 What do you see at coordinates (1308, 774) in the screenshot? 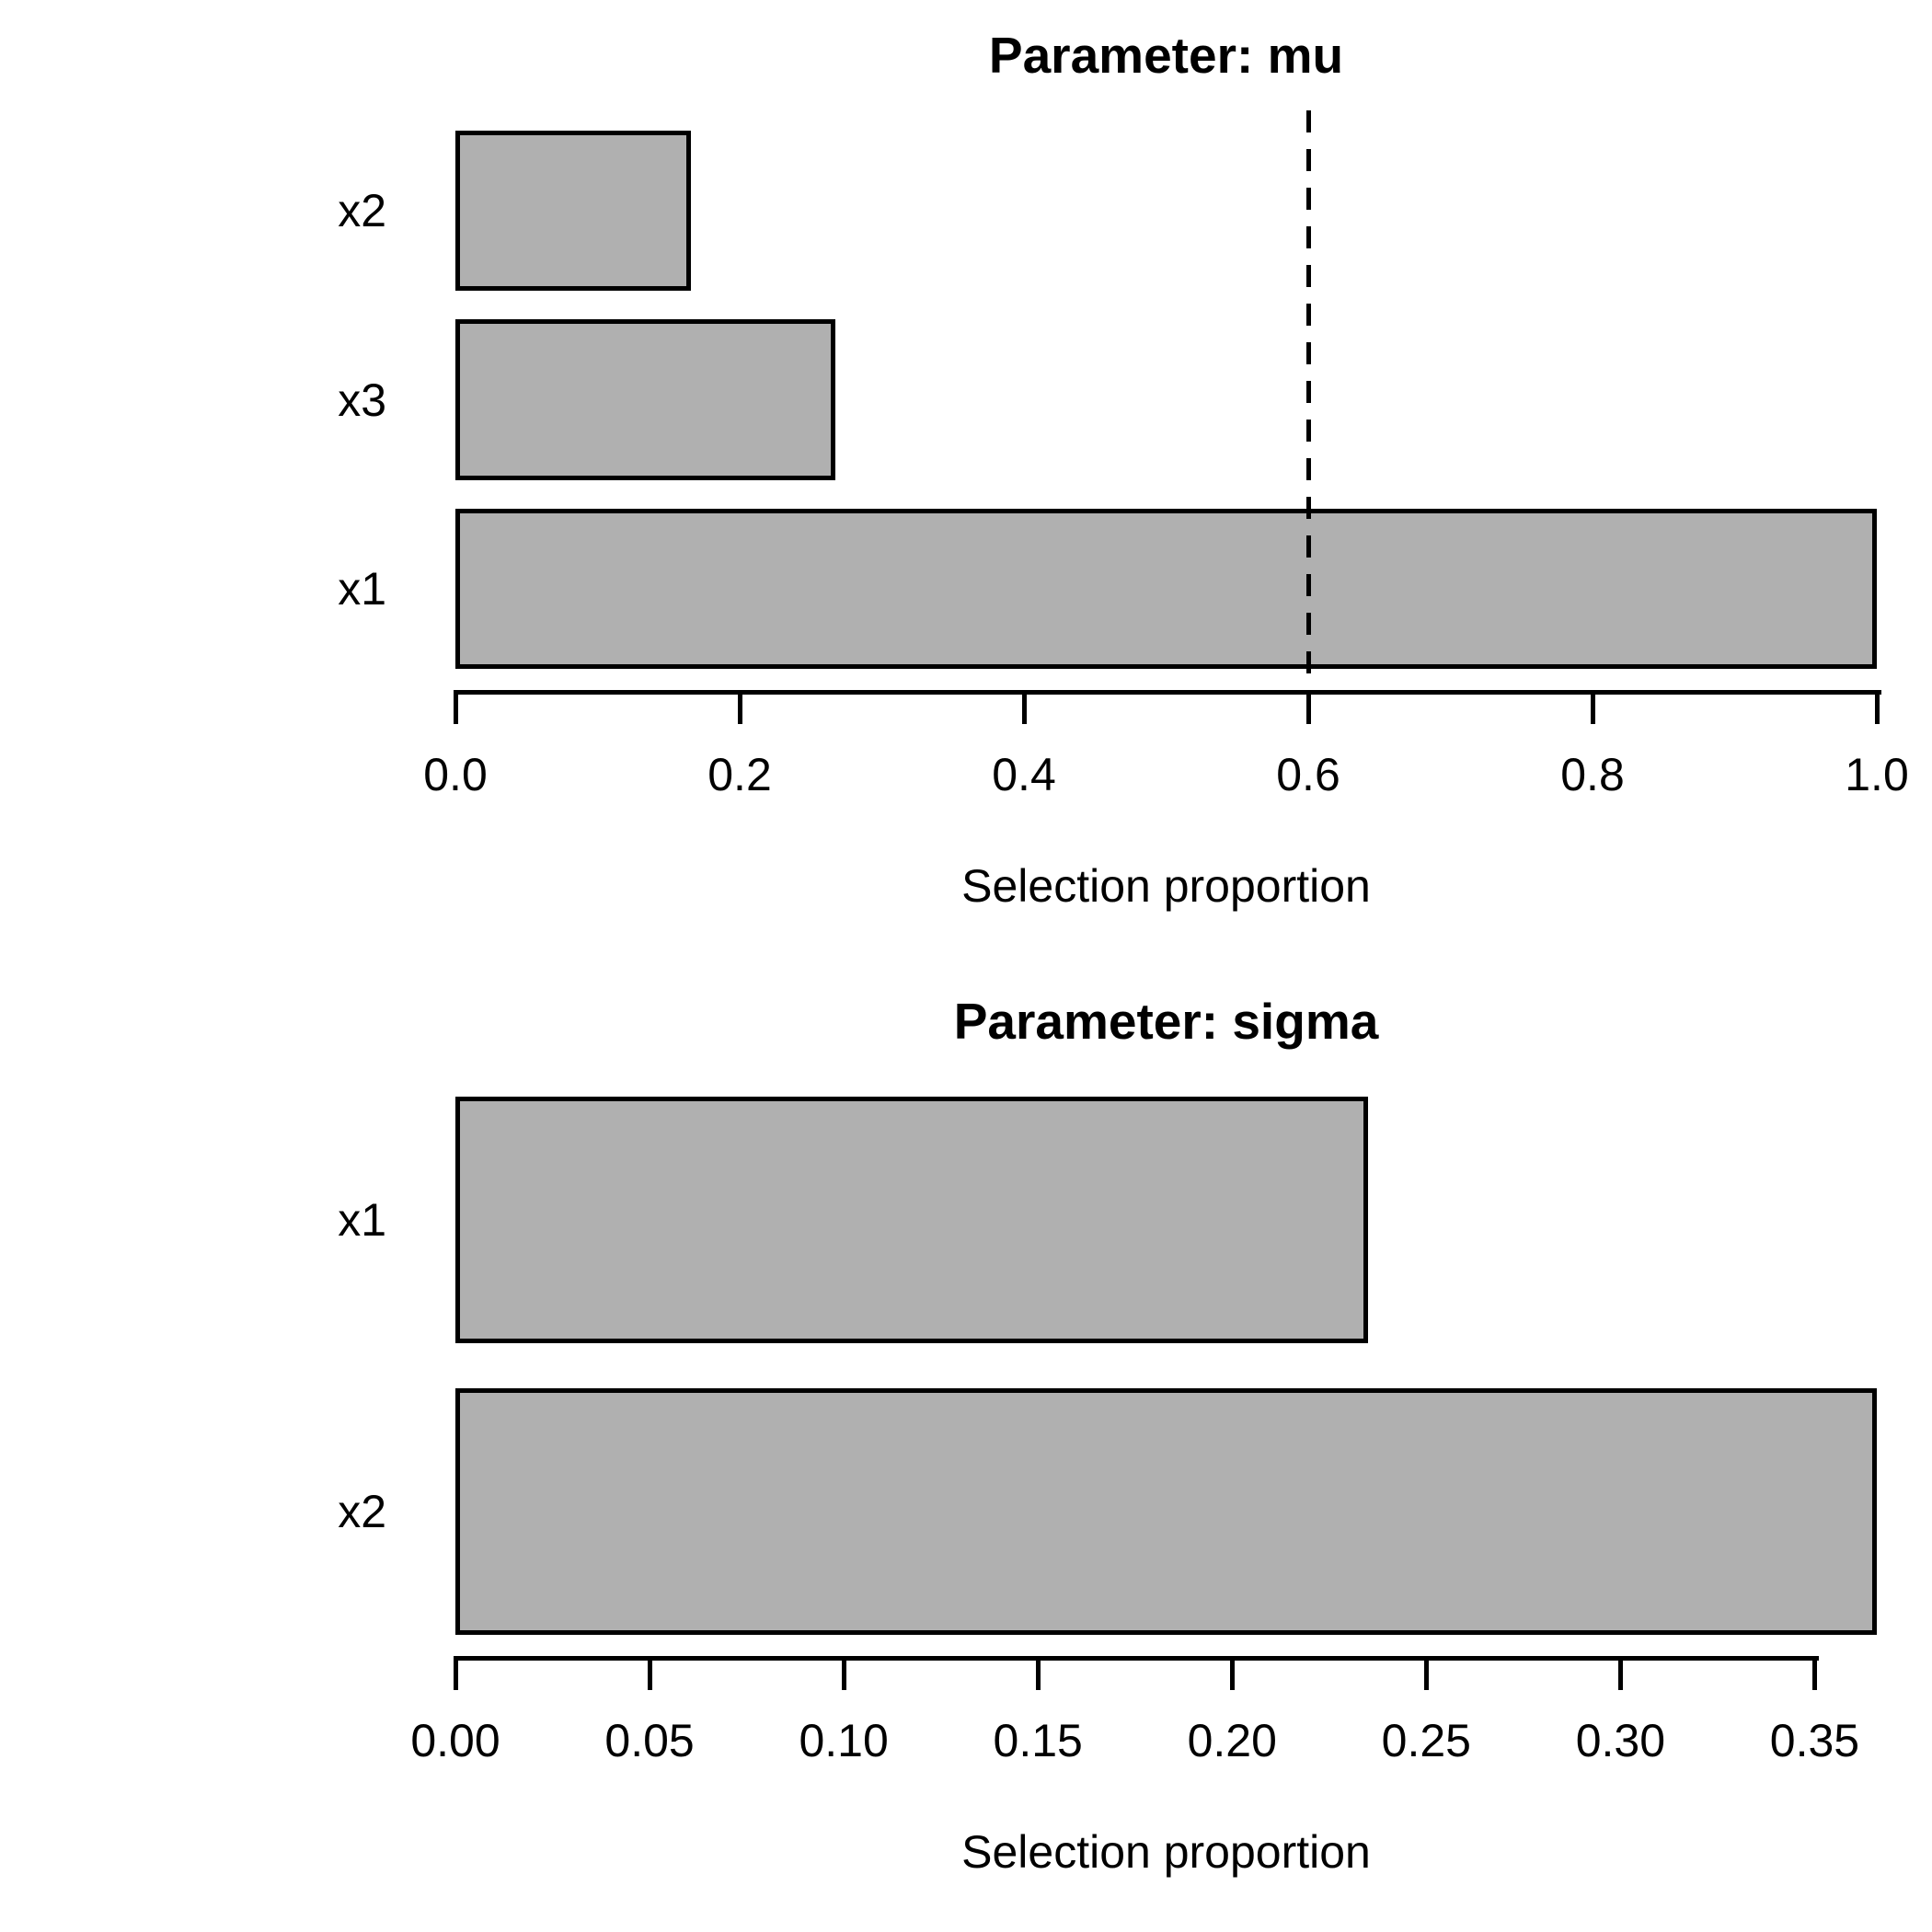
I see `x-axis-tick-label: 0.6` at bounding box center [1308, 774].